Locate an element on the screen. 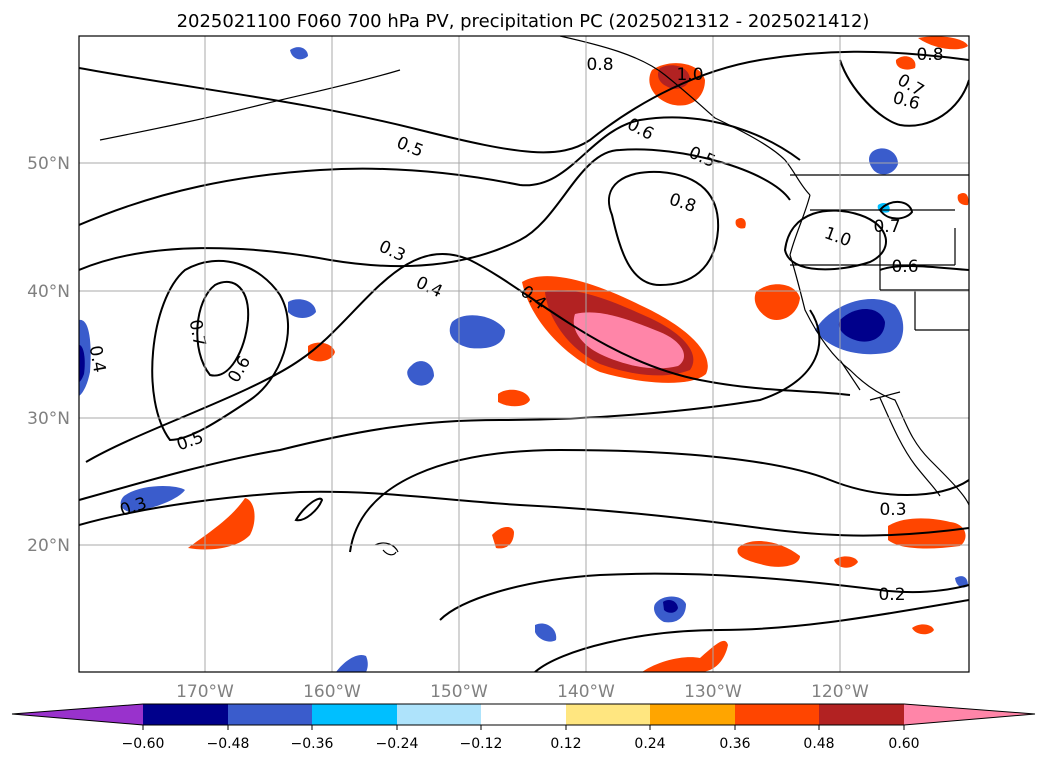 This screenshot has width=1047, height=765. lon-label: 130°W is located at coordinates (713, 692).